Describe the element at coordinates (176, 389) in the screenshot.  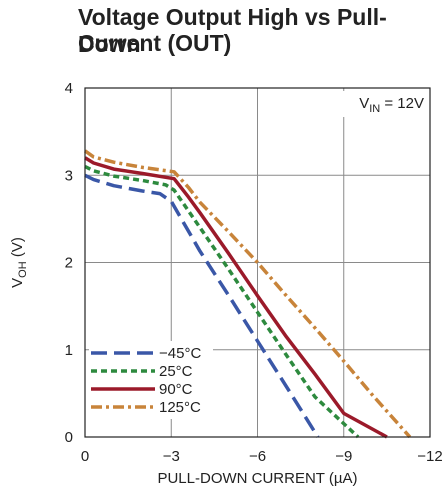
I see `legend-label-2: 90°C` at that location.